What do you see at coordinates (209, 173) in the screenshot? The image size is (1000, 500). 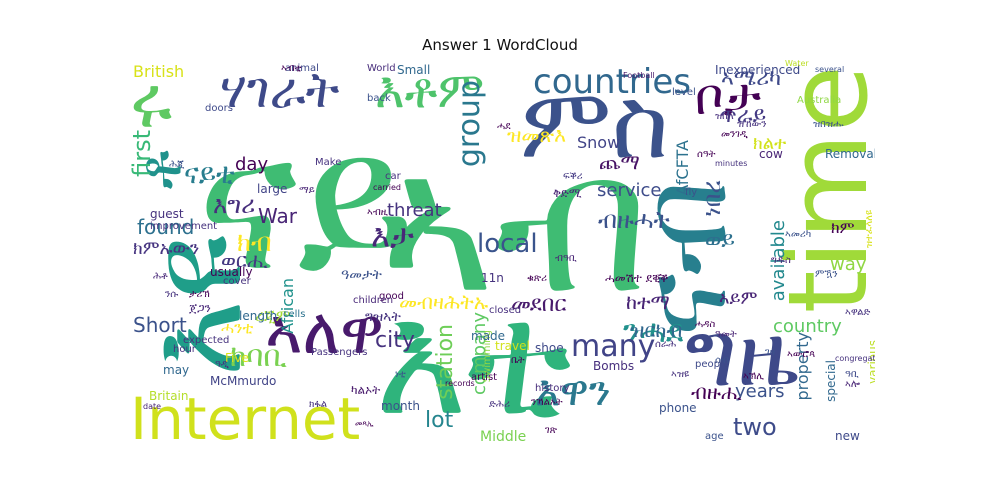 I see `word: ናይቲ` at bounding box center [209, 173].